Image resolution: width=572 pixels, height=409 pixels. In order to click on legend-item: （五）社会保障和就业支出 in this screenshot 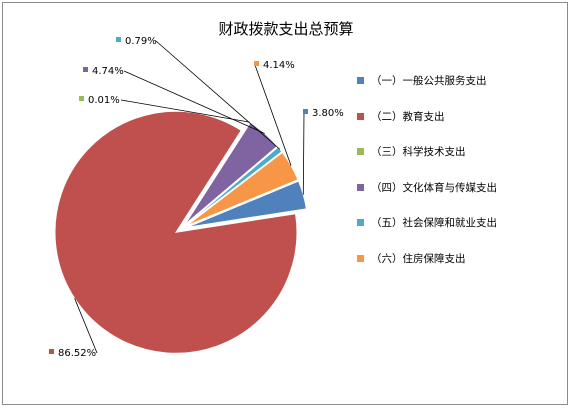, I will do `click(459, 223)`.